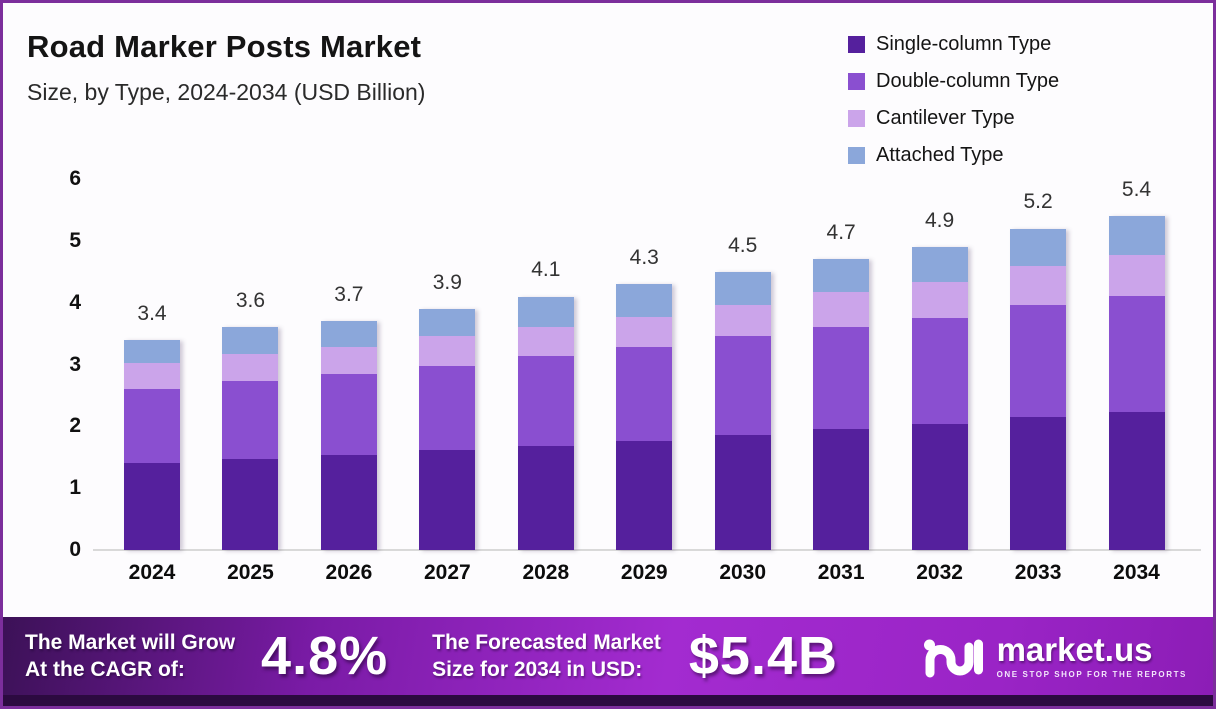 The width and height of the screenshot is (1216, 709). I want to click on bar-2031, so click(841, 404).